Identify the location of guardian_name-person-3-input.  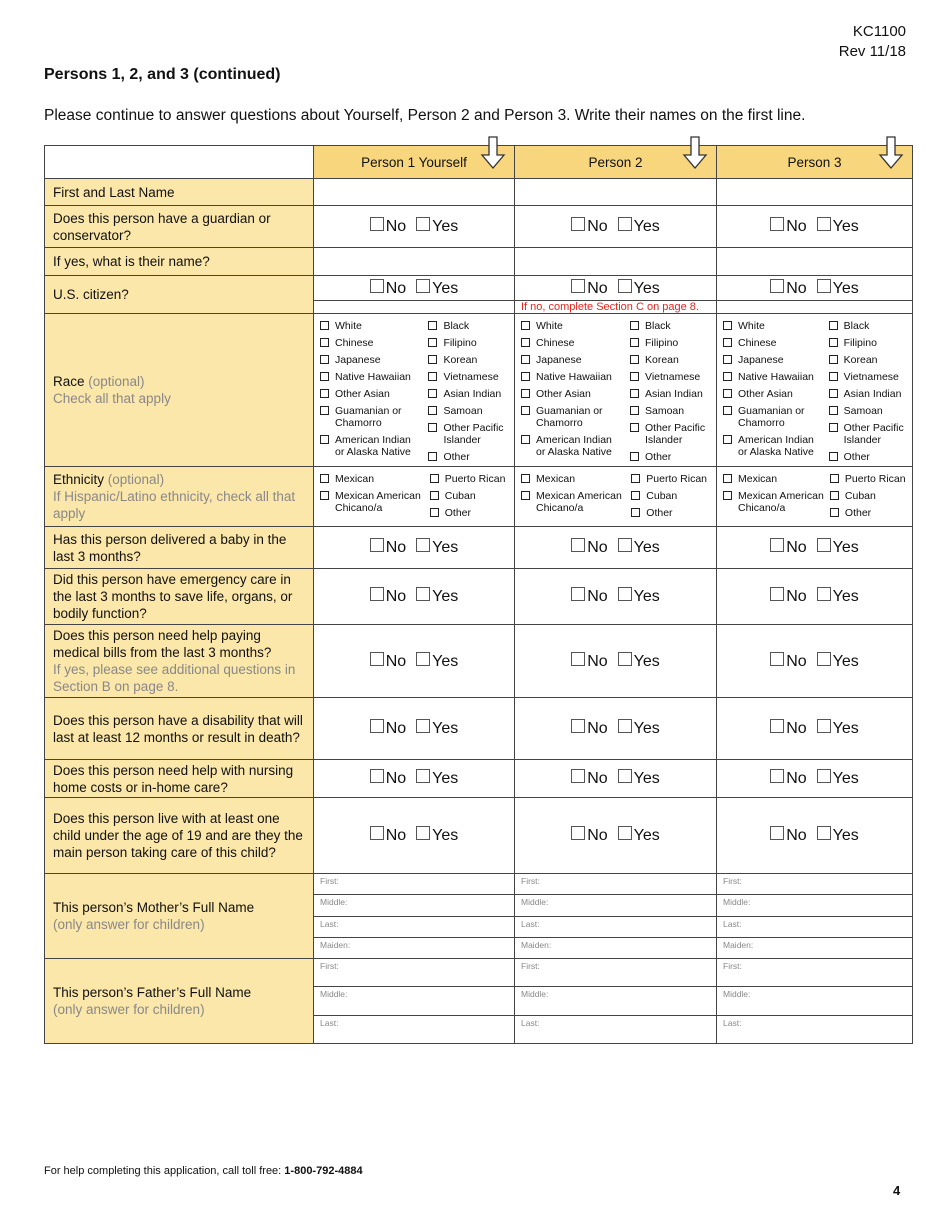
(814, 261).